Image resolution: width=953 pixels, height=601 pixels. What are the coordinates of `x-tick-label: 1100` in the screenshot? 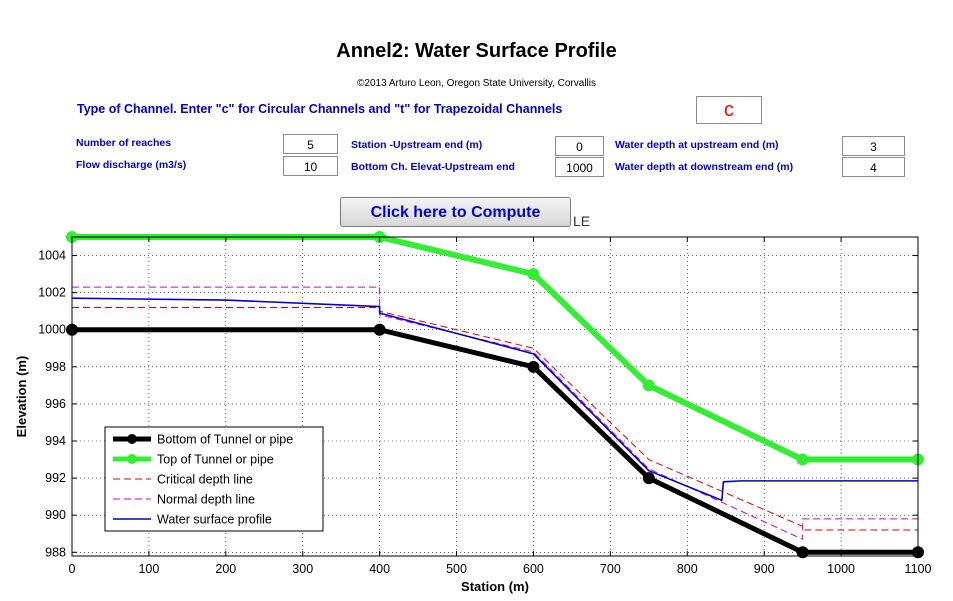 It's located at (918, 569).